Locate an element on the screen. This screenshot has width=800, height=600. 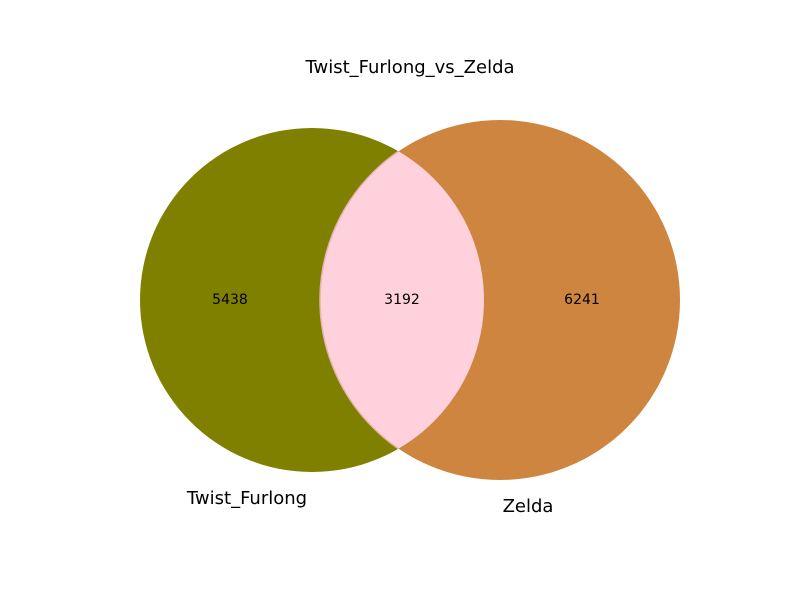
intersection-count: 3192 is located at coordinates (402, 300).